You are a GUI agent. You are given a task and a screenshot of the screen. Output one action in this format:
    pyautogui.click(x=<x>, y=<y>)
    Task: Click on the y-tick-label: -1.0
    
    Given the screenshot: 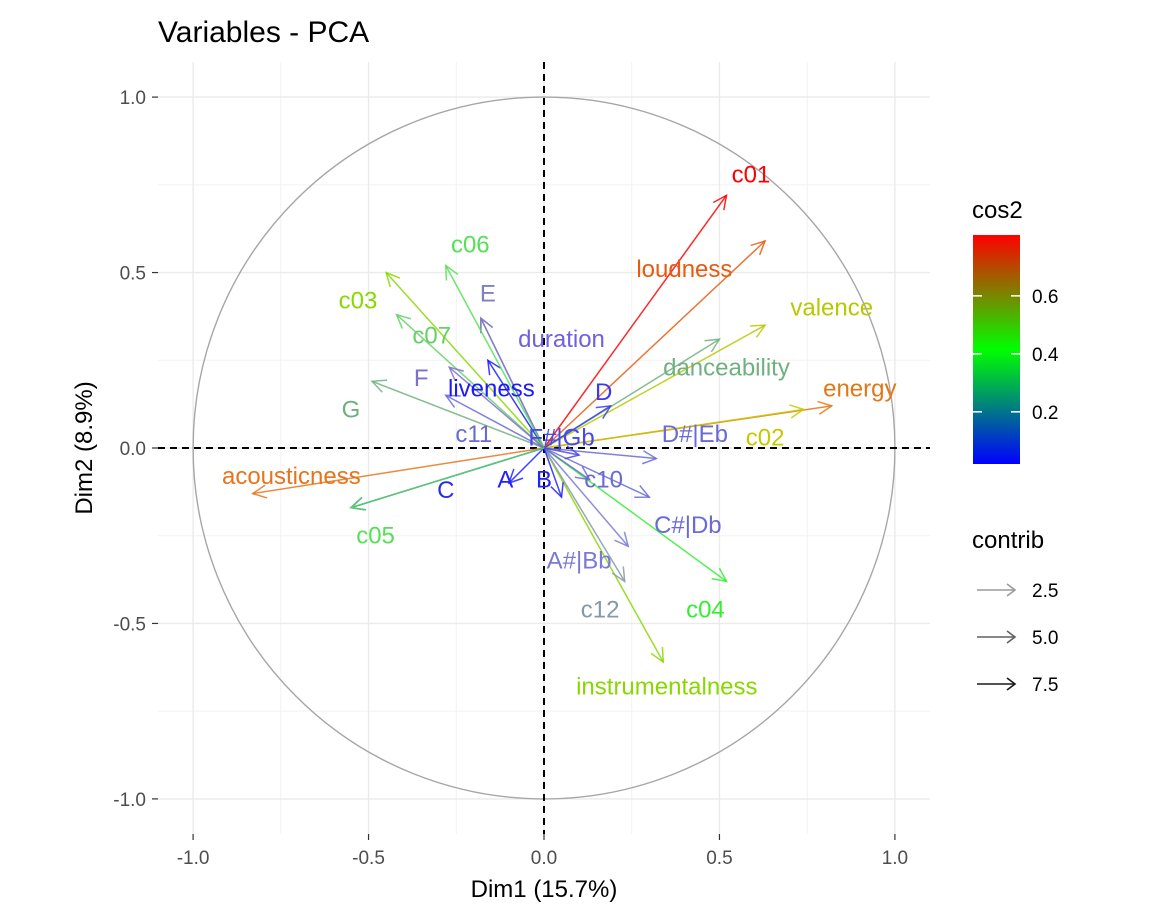 What is the action you would take?
    pyautogui.click(x=129, y=800)
    